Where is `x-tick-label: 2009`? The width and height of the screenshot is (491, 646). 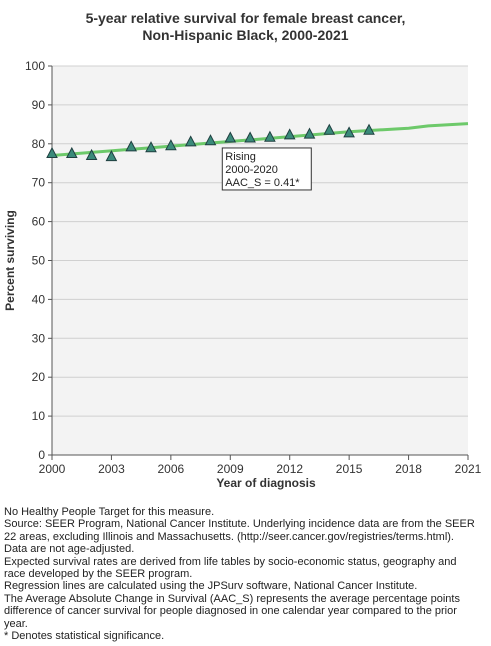 x-tick-label: 2009 is located at coordinates (230, 469).